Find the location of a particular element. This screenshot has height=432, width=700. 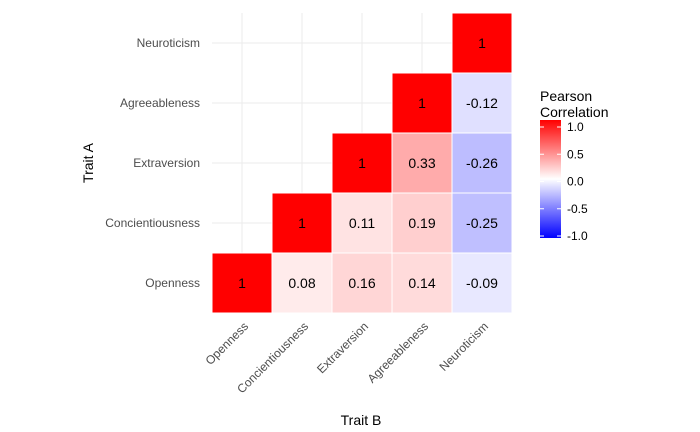

x-axis-title: Trait B is located at coordinates (361, 420).